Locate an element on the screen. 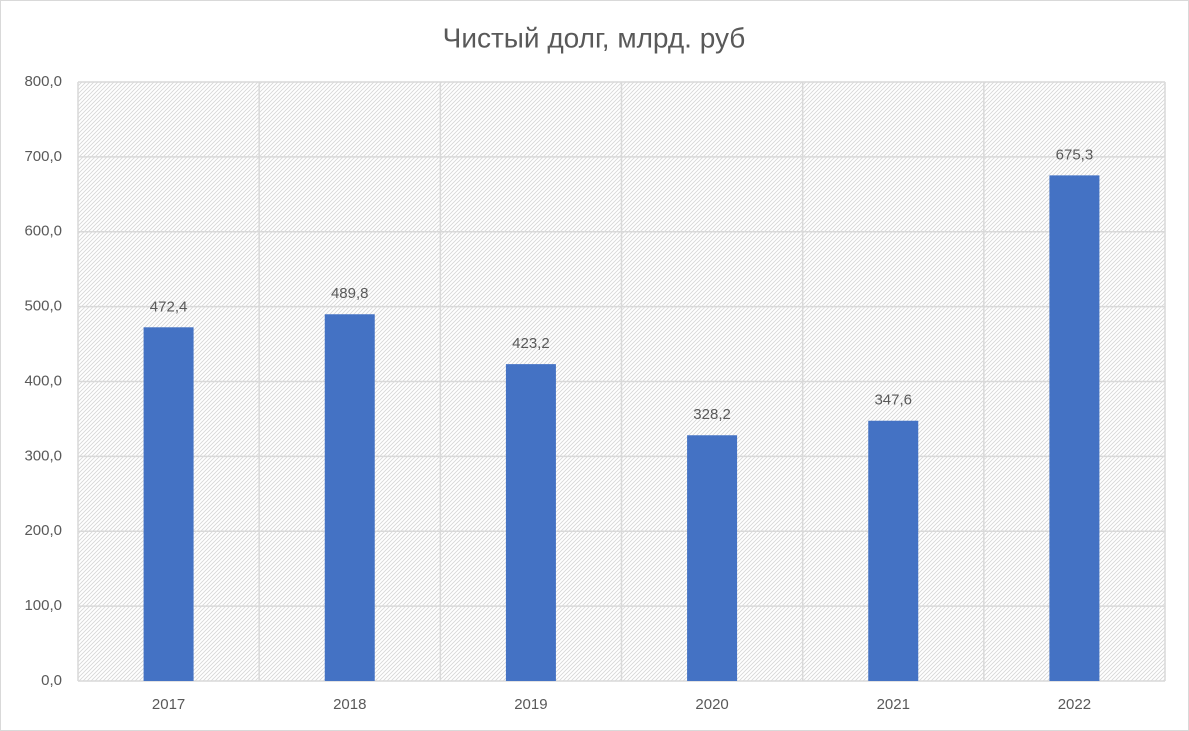 The image size is (1189, 731). data-label: 489,8 is located at coordinates (350, 293).